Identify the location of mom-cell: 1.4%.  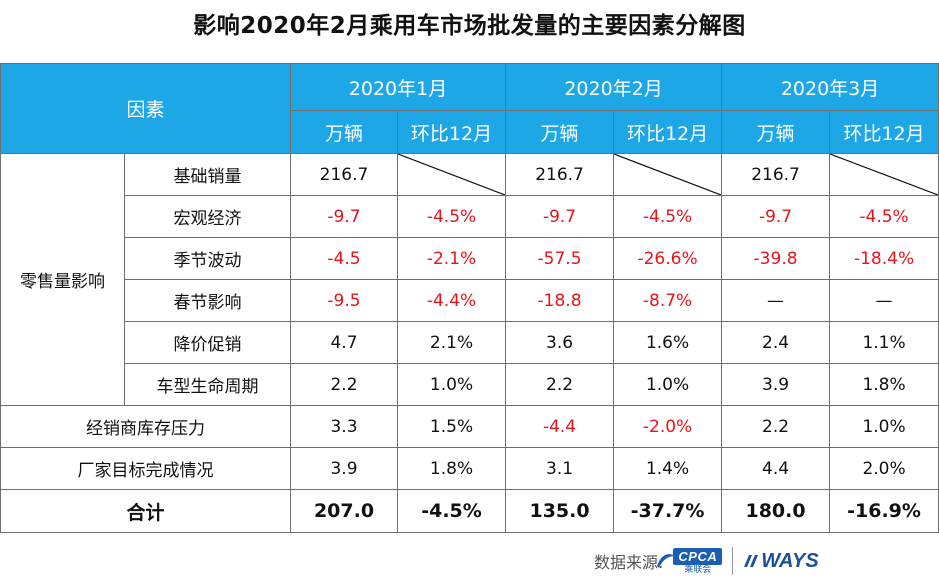
(668, 468).